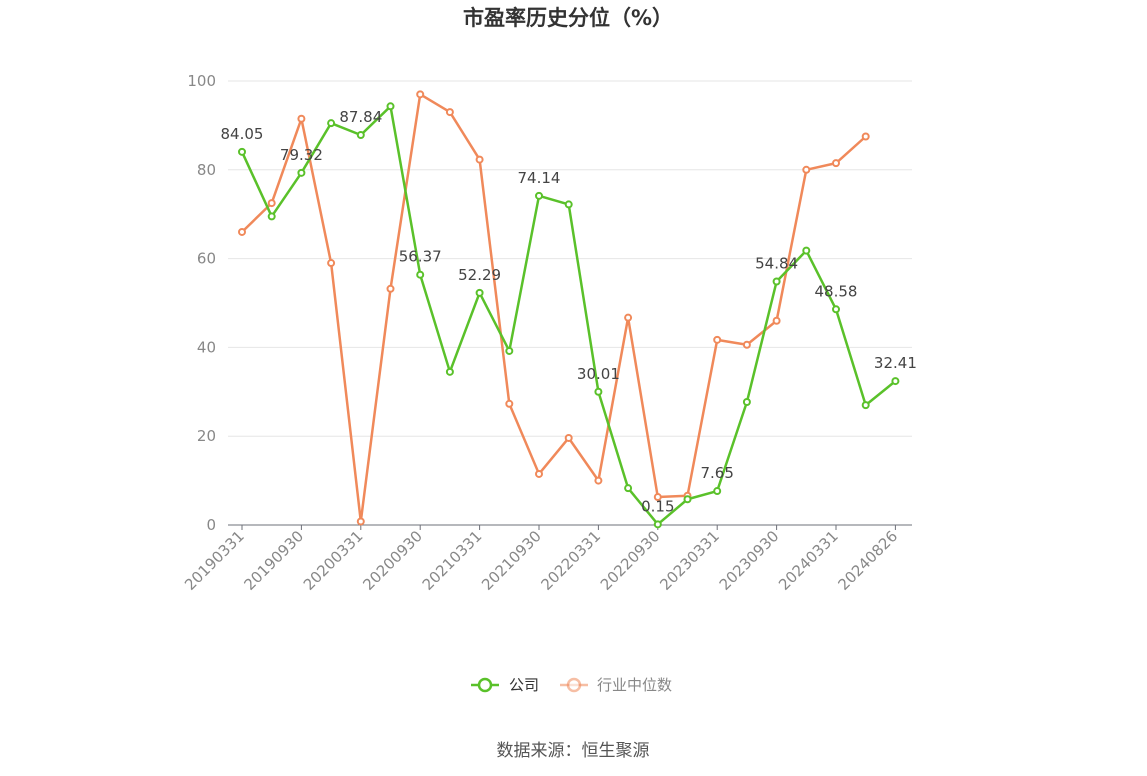  Describe the element at coordinates (242, 134) in the screenshot. I see `data-label: 84.05` at that location.